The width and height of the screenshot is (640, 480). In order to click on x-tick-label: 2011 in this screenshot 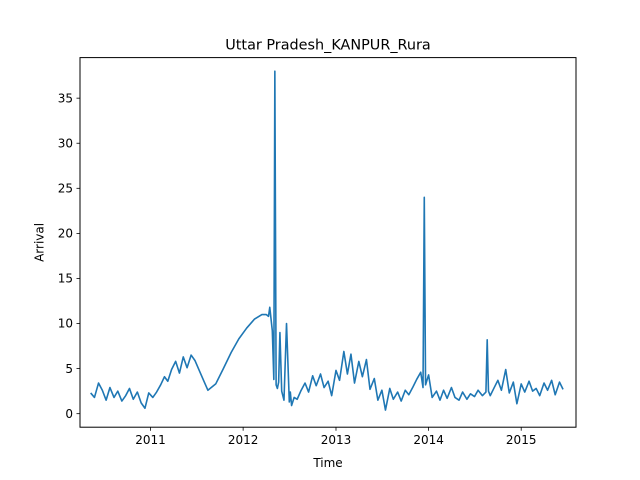, I will do `click(150, 440)`.